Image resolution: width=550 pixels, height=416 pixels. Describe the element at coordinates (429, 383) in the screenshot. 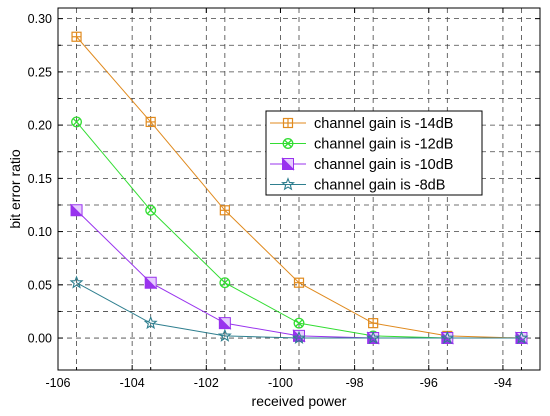

I see `x-tick-label: -96` at that location.